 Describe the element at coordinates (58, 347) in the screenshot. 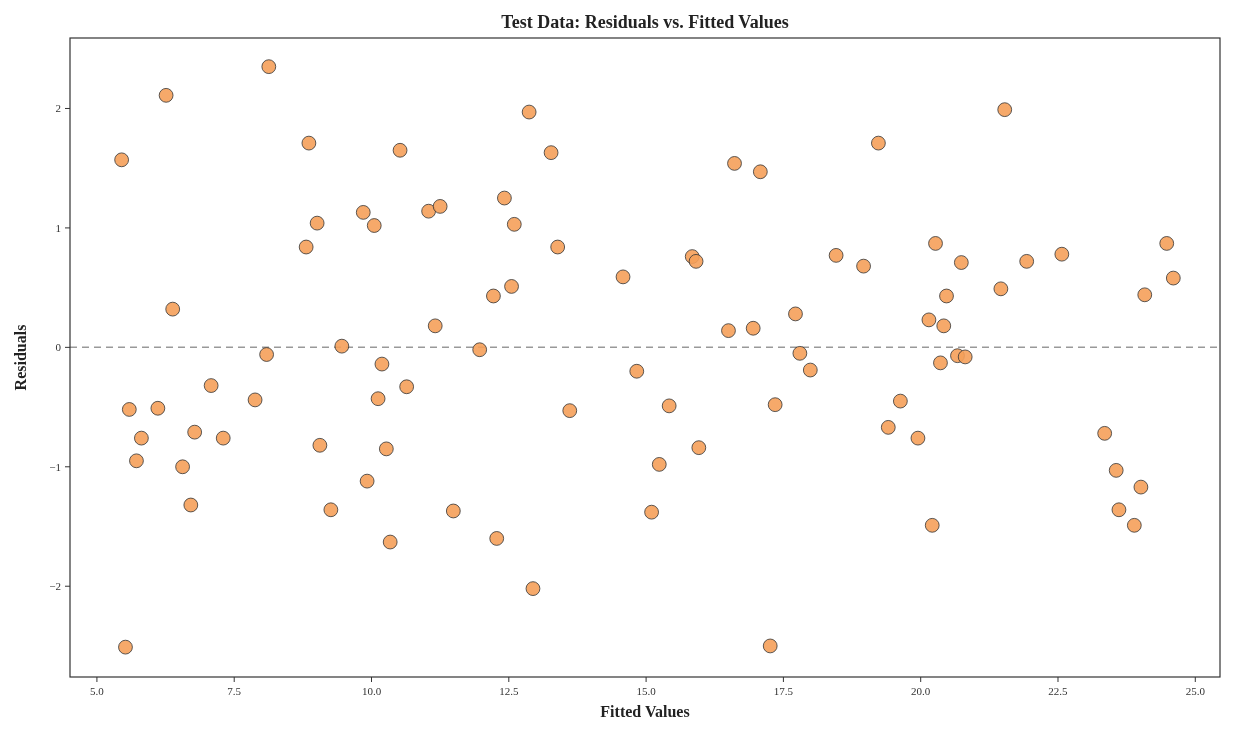

I see `y-tick-label: 0` at that location.